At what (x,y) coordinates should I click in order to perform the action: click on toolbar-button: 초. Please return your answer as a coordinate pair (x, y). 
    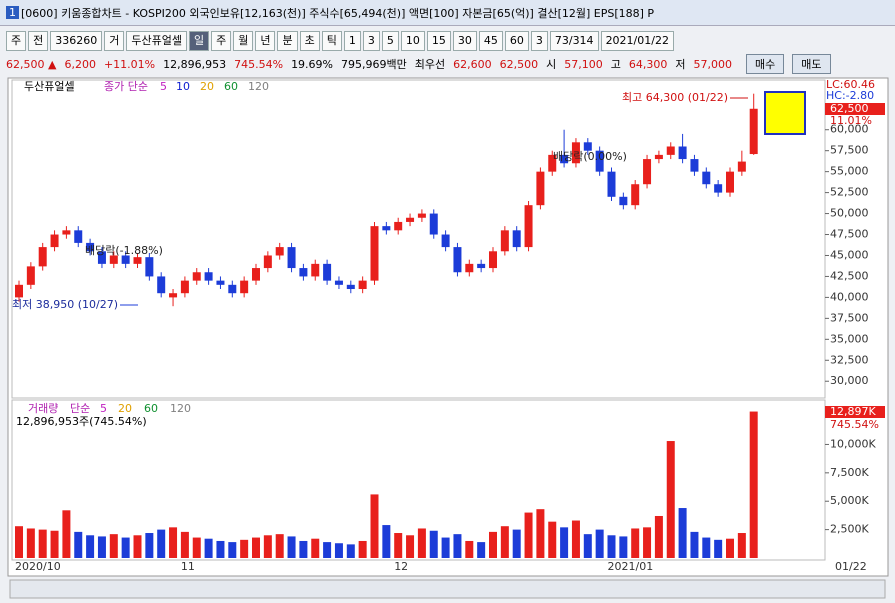
    Looking at the image, I should click on (309, 41).